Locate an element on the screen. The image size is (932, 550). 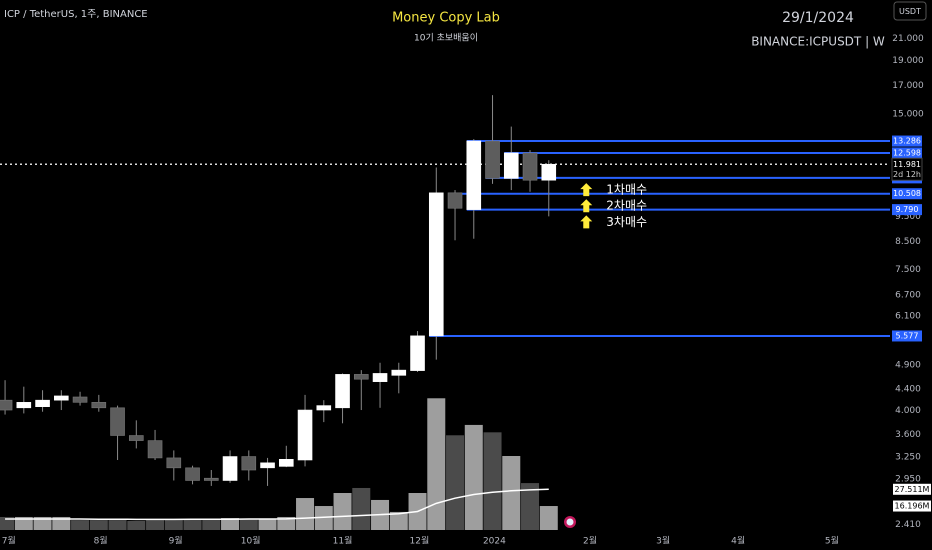
volume-tag-label: 16.196M is located at coordinates (912, 506).